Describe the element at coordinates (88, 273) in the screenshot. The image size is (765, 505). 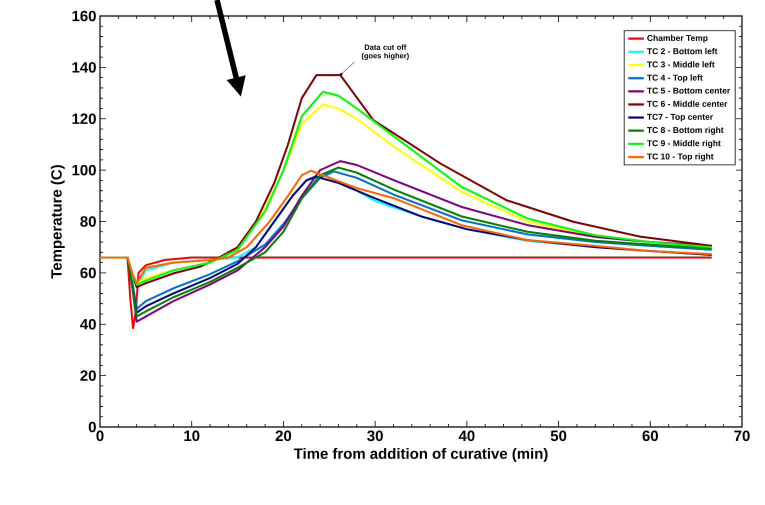
I see `y-tick-label: 60` at that location.